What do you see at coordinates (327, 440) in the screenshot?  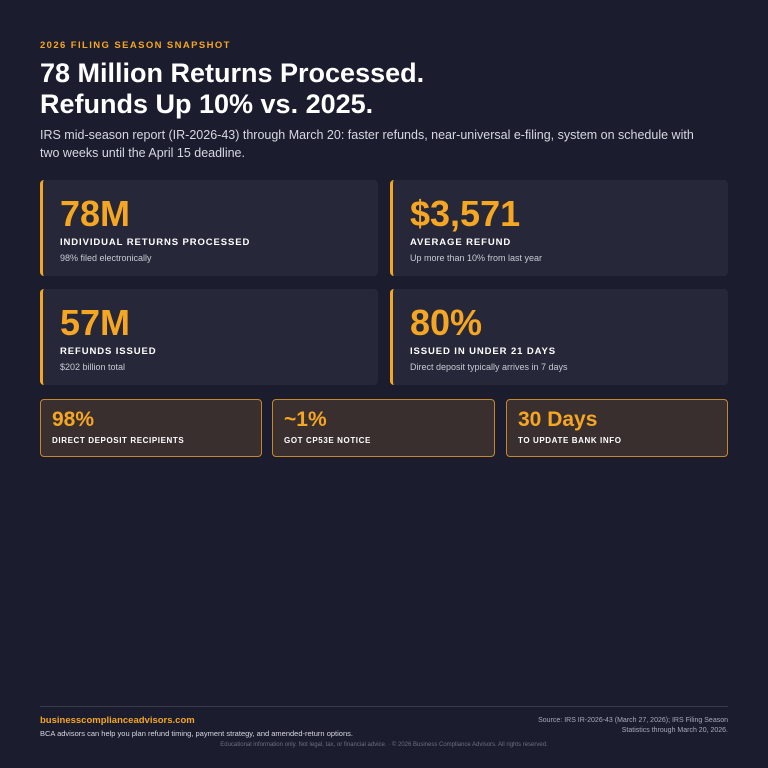 I see `highlight-label: GOT CP53E NOTICE` at bounding box center [327, 440].